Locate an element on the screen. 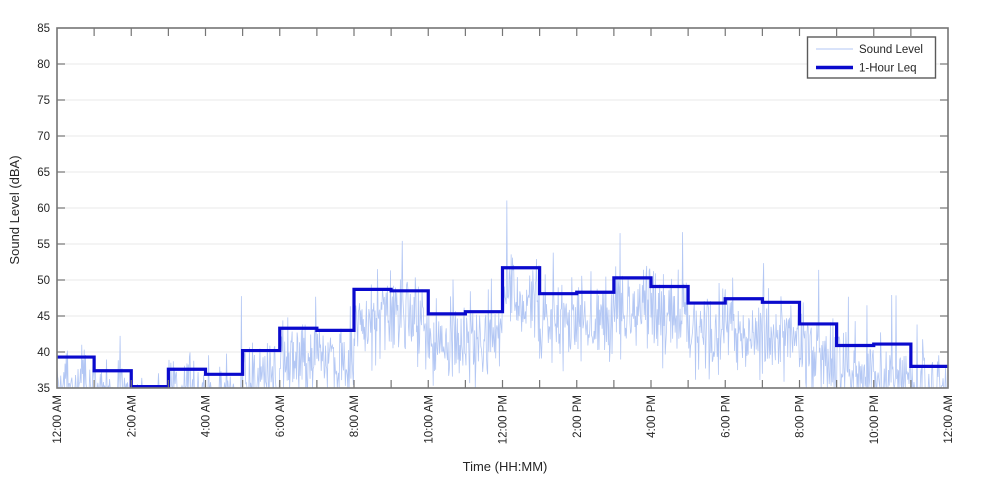 Image resolution: width=1000 pixels, height=500 pixels. x-tick-label: 6:00 PM is located at coordinates (726, 416).